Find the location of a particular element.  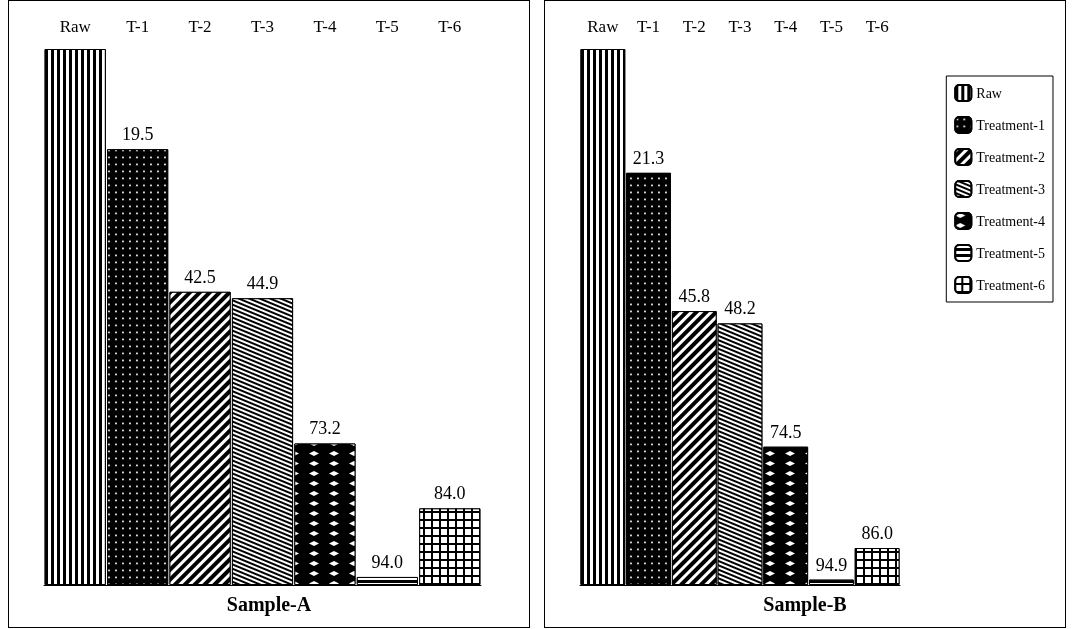

annotation: 19.5 is located at coordinates (137, 134).